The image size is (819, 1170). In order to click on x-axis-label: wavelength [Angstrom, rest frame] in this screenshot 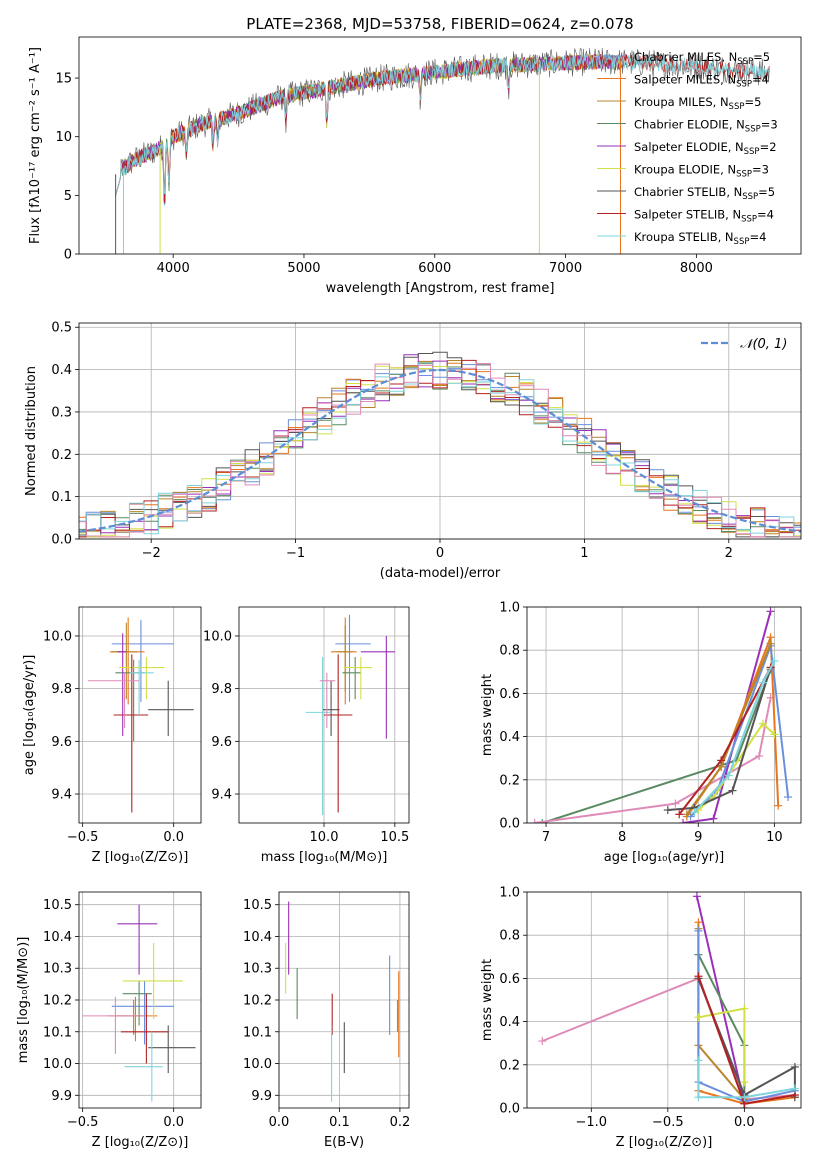, I will do `click(440, 288)`.